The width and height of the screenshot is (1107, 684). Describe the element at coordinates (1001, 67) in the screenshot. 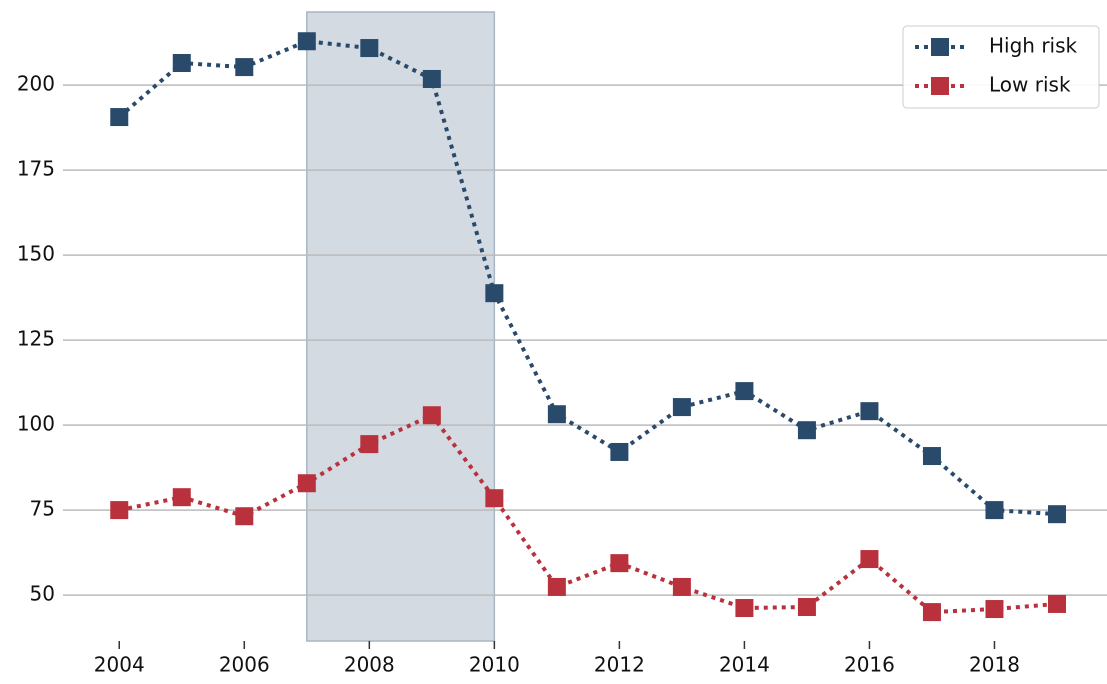

I see `legend: High risk Low risk` at that location.